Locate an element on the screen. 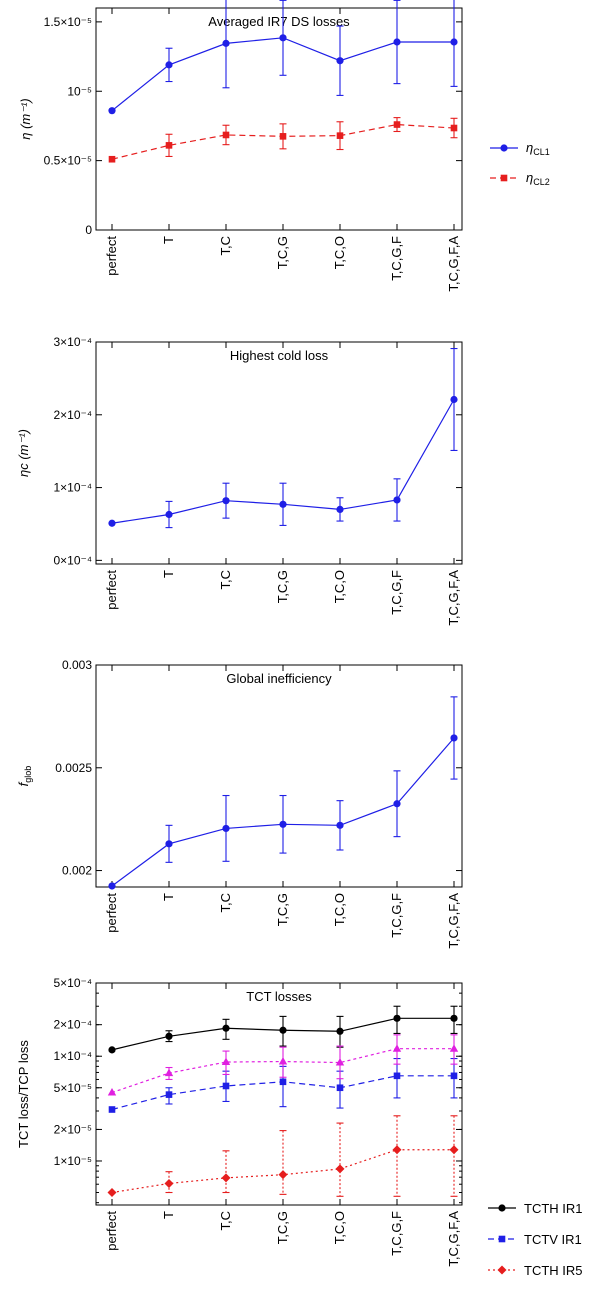 Image resolution: width=593 pixels, height=1292 pixels. legend-label: TCTH IR5 is located at coordinates (553, 1270).